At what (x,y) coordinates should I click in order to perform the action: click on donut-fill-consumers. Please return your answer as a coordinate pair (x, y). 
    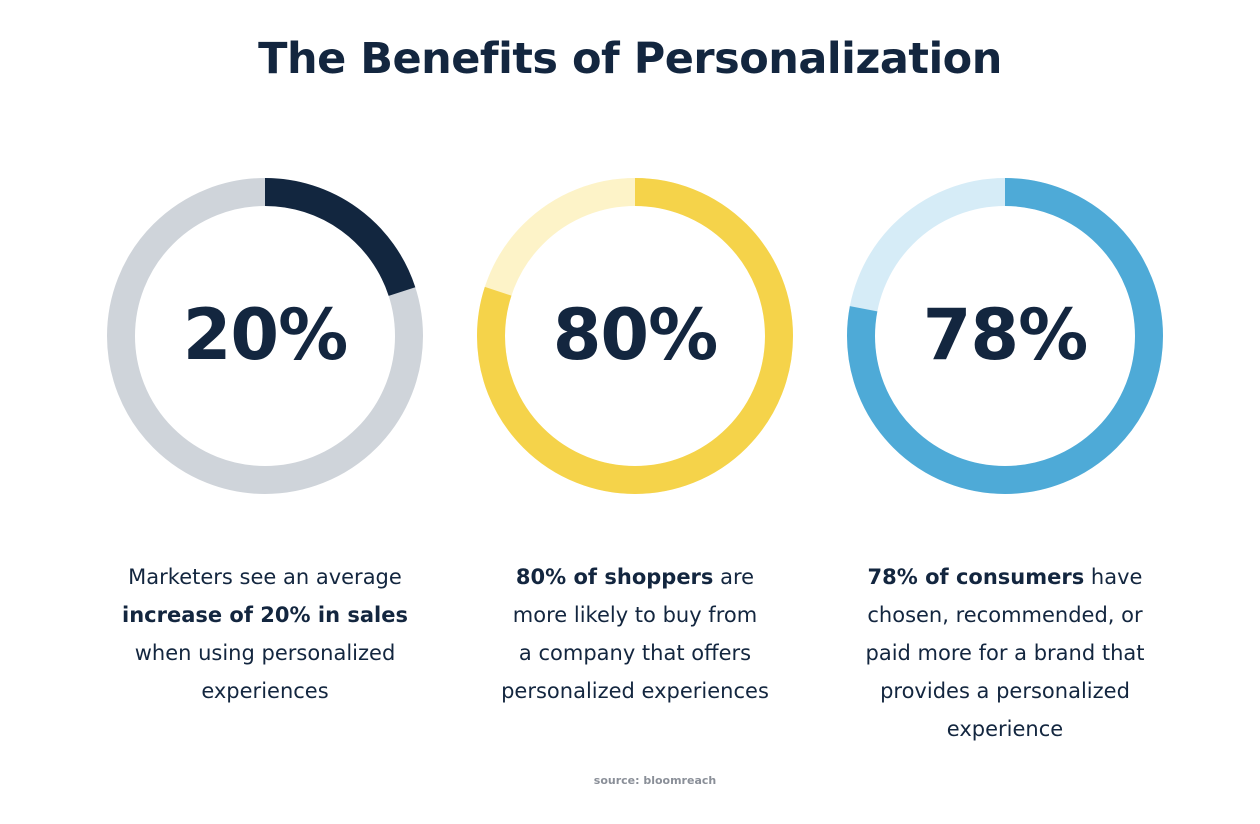
    Looking at the image, I should click on (1005, 336).